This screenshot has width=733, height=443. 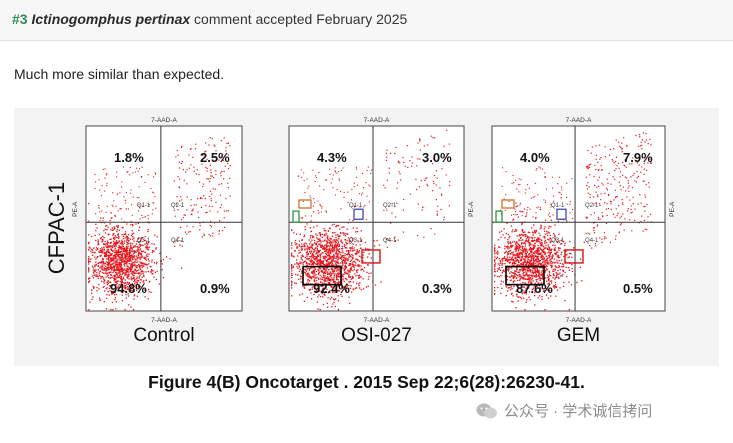 I want to click on percent-q1: 1.8%, so click(x=129, y=157).